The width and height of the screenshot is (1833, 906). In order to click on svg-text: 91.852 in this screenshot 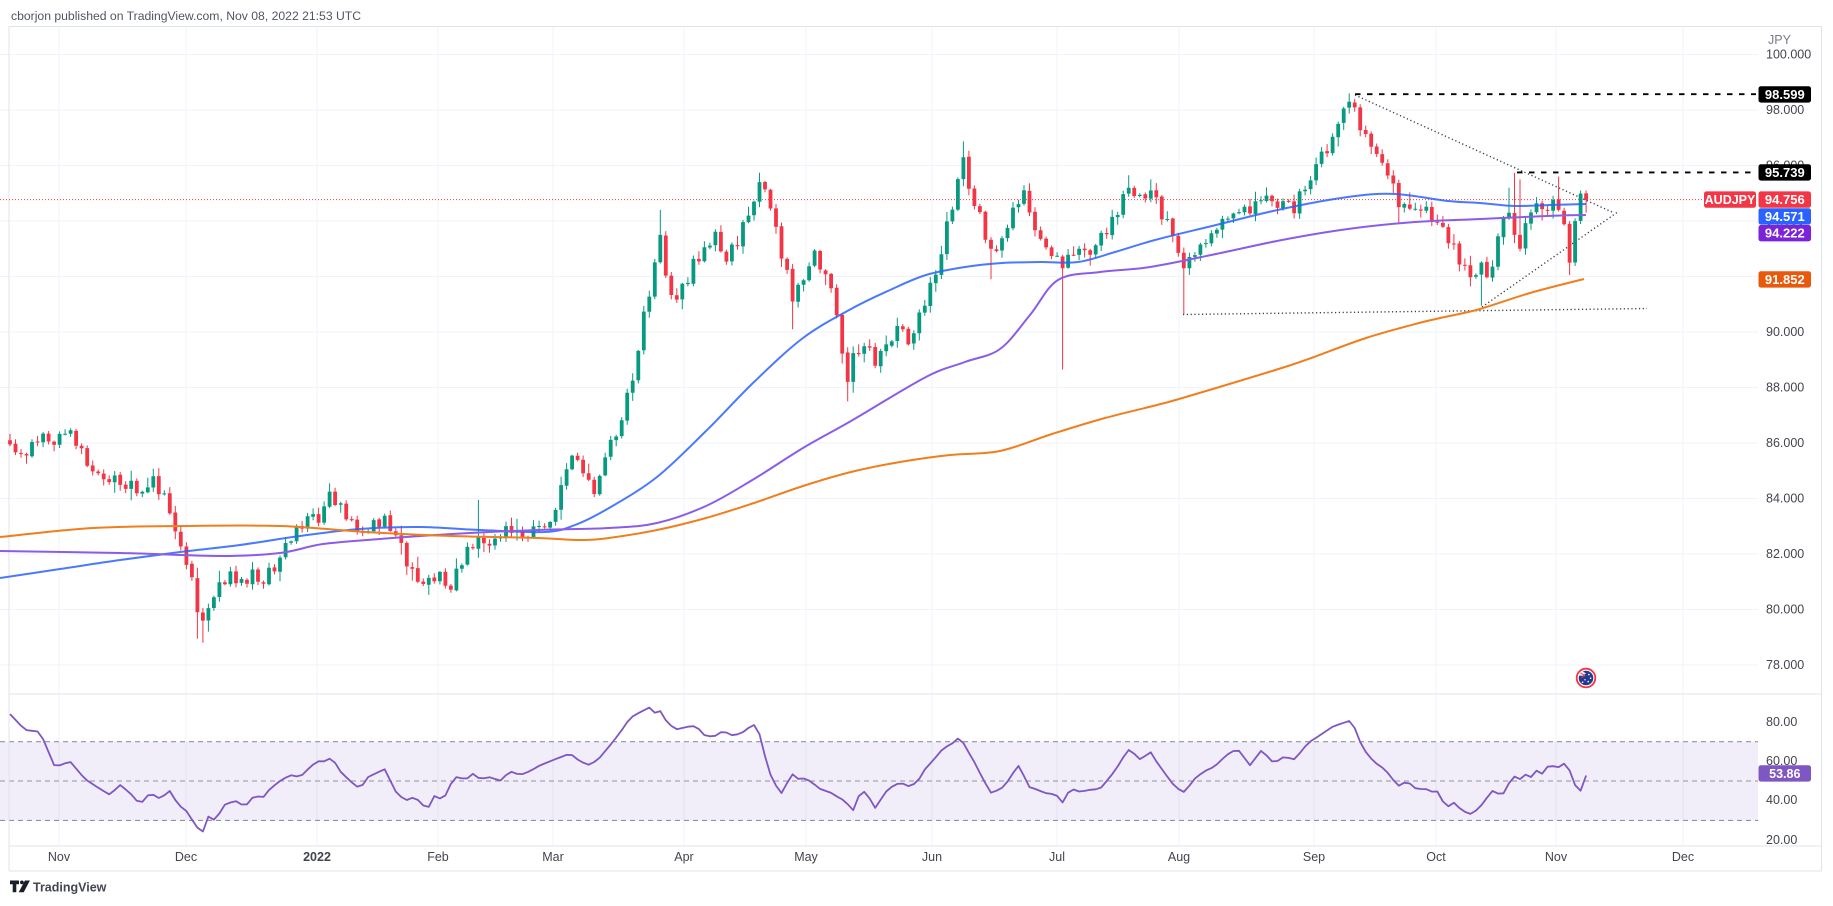, I will do `click(1785, 279)`.